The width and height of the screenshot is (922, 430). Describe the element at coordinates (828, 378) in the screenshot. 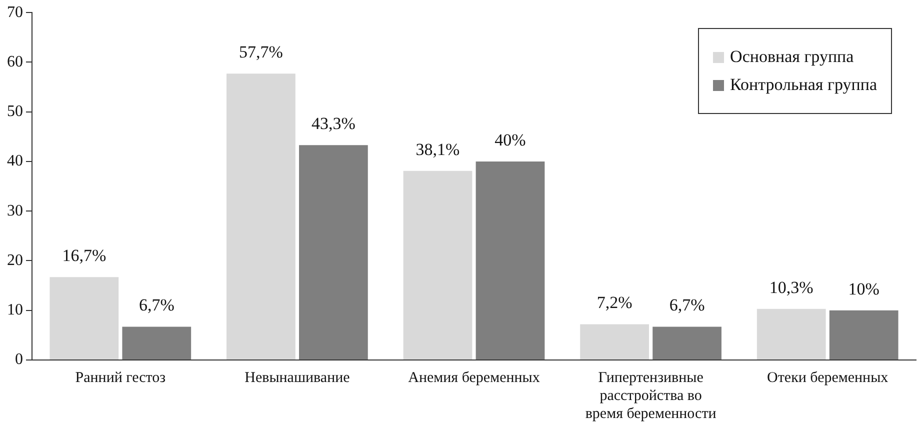

I see `x-tick-label: Отеки беременных` at that location.